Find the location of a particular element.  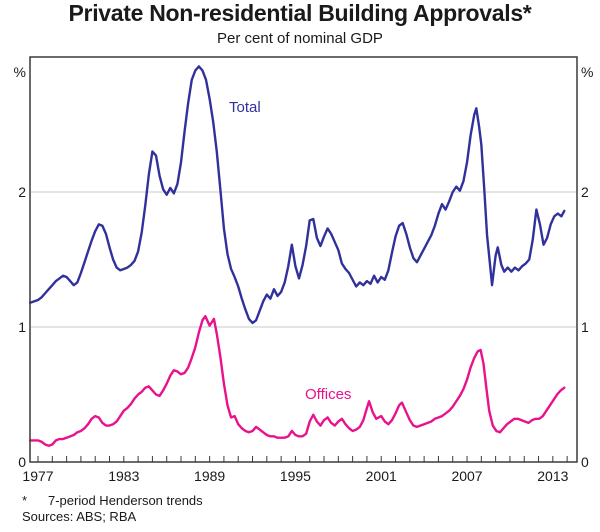

y-label-right-0: 0 is located at coordinates (585, 462).